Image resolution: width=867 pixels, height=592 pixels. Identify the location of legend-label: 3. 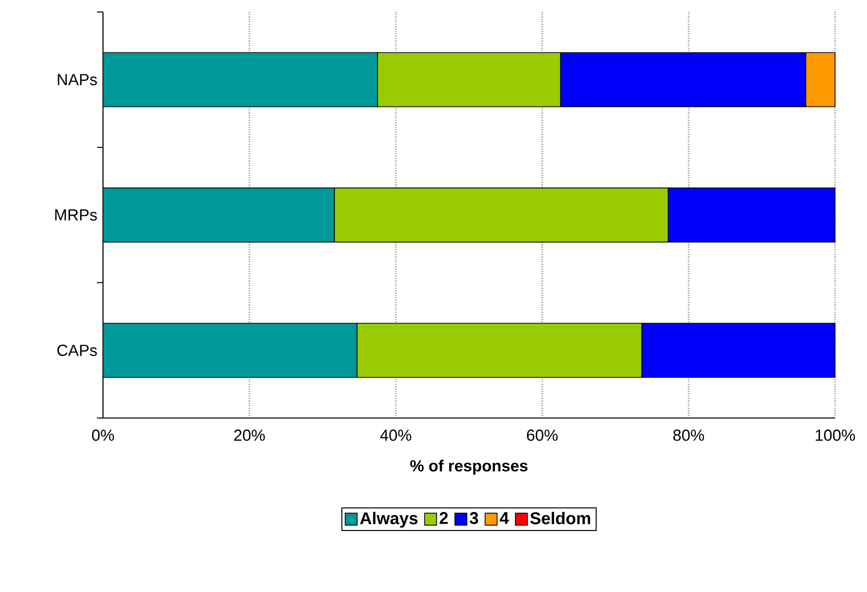
(474, 518).